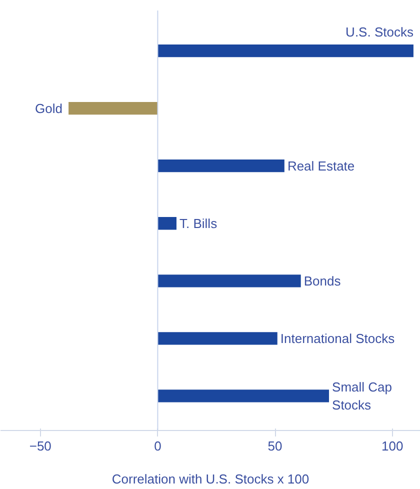 Image resolution: width=420 pixels, height=489 pixels. Describe the element at coordinates (321, 166) in the screenshot. I see `y-tick-label: Real Estate` at that location.